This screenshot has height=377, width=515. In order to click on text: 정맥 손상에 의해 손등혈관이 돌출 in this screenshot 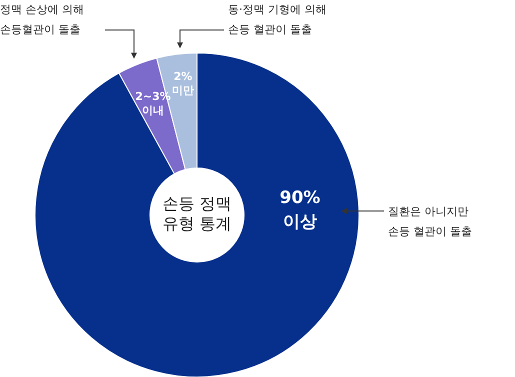, I will do `click(42, 19)`.